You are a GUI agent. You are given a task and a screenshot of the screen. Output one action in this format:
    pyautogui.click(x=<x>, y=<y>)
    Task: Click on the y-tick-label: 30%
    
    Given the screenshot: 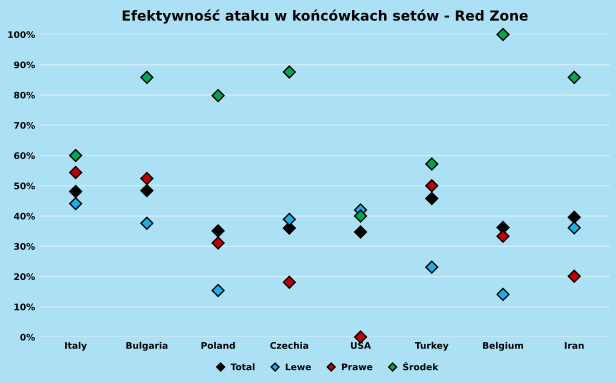 What is the action you would take?
    pyautogui.click(x=24, y=246)
    